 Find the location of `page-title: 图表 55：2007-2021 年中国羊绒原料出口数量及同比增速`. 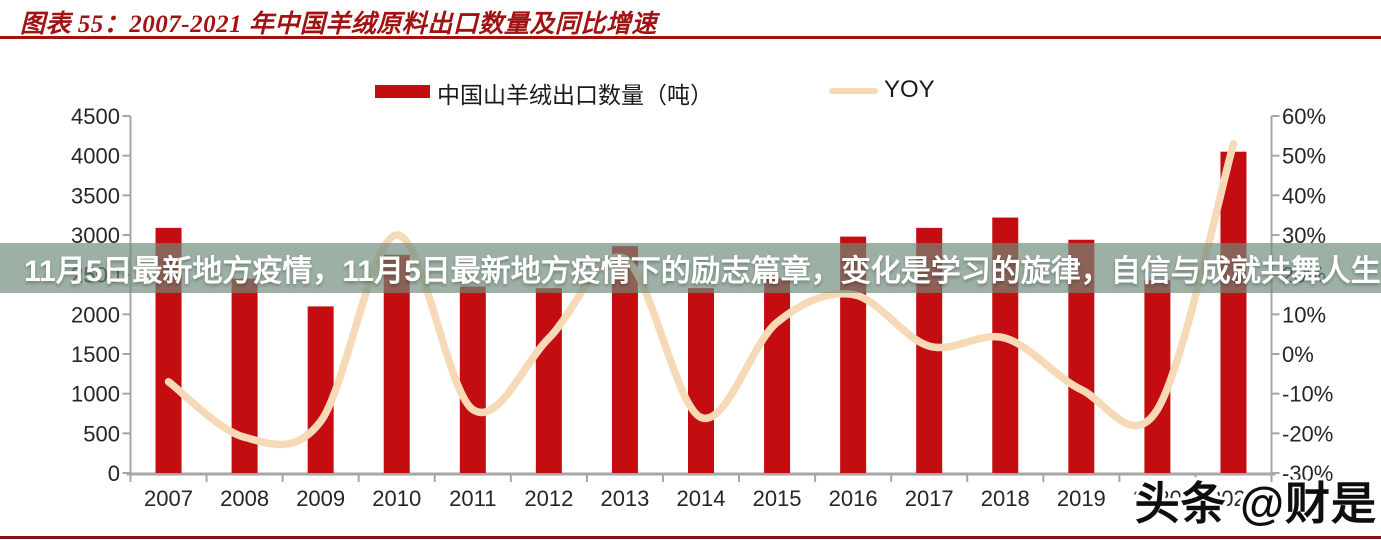

page-title: 图表 55：2007-2021 年中国羊绒原料出口数量及同比增速 is located at coordinates (338, 24).